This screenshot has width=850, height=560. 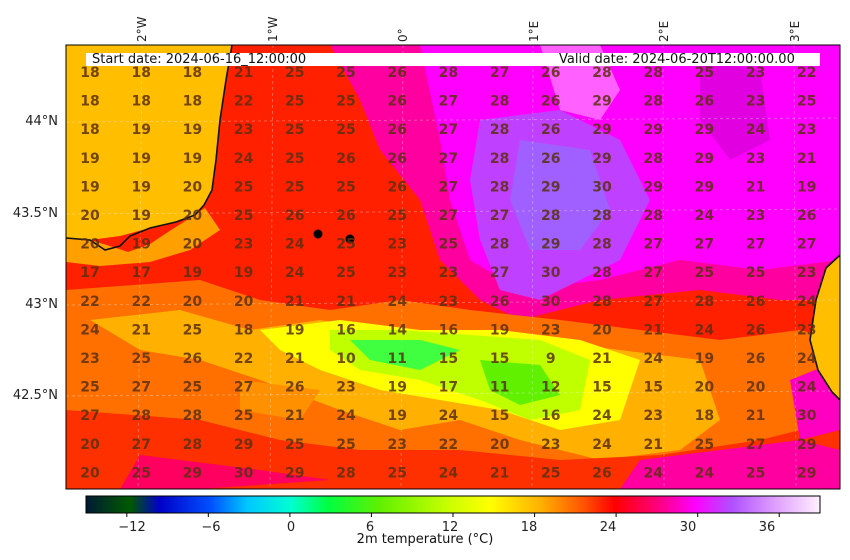 I want to click on atlantic-coastline, so click(x=149, y=147).